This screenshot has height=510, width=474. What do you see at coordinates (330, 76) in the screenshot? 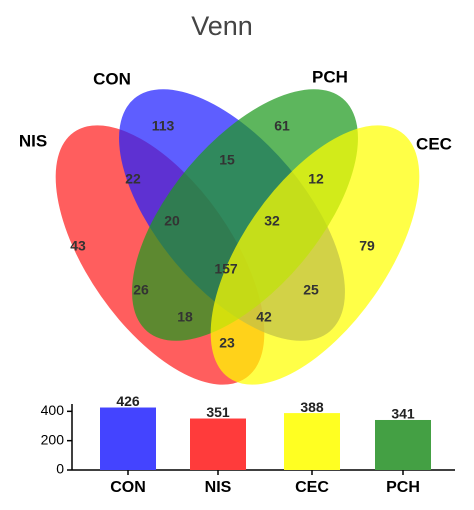
I see `set-label: PCH` at bounding box center [330, 76].